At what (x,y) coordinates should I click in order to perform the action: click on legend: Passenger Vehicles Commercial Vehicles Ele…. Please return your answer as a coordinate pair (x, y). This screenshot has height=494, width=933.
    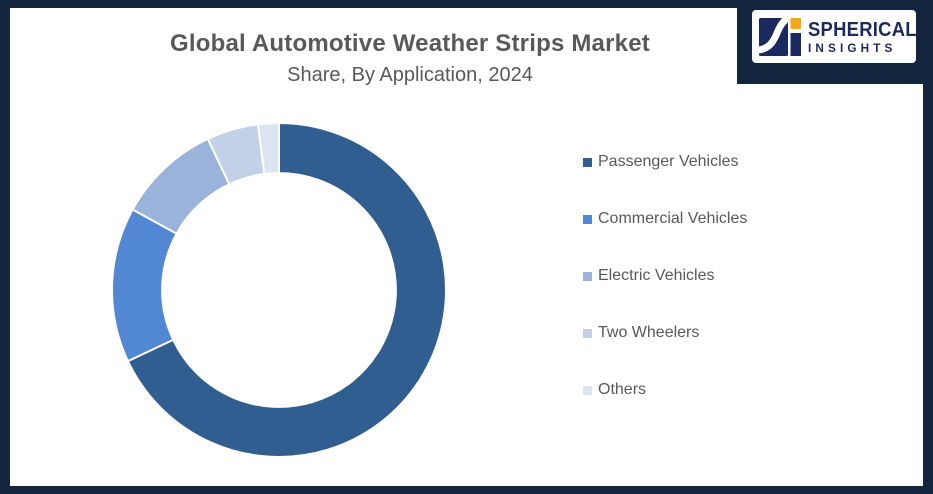
    Looking at the image, I should click on (665, 294).